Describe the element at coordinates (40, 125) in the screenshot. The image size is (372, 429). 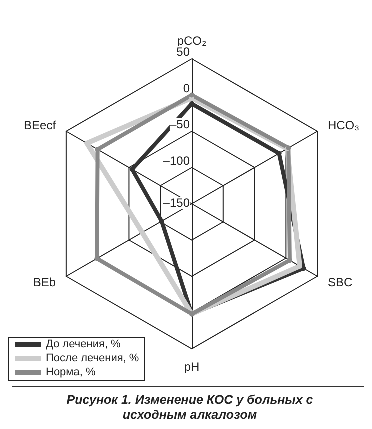
I see `spoke-label: BEecf` at that location.